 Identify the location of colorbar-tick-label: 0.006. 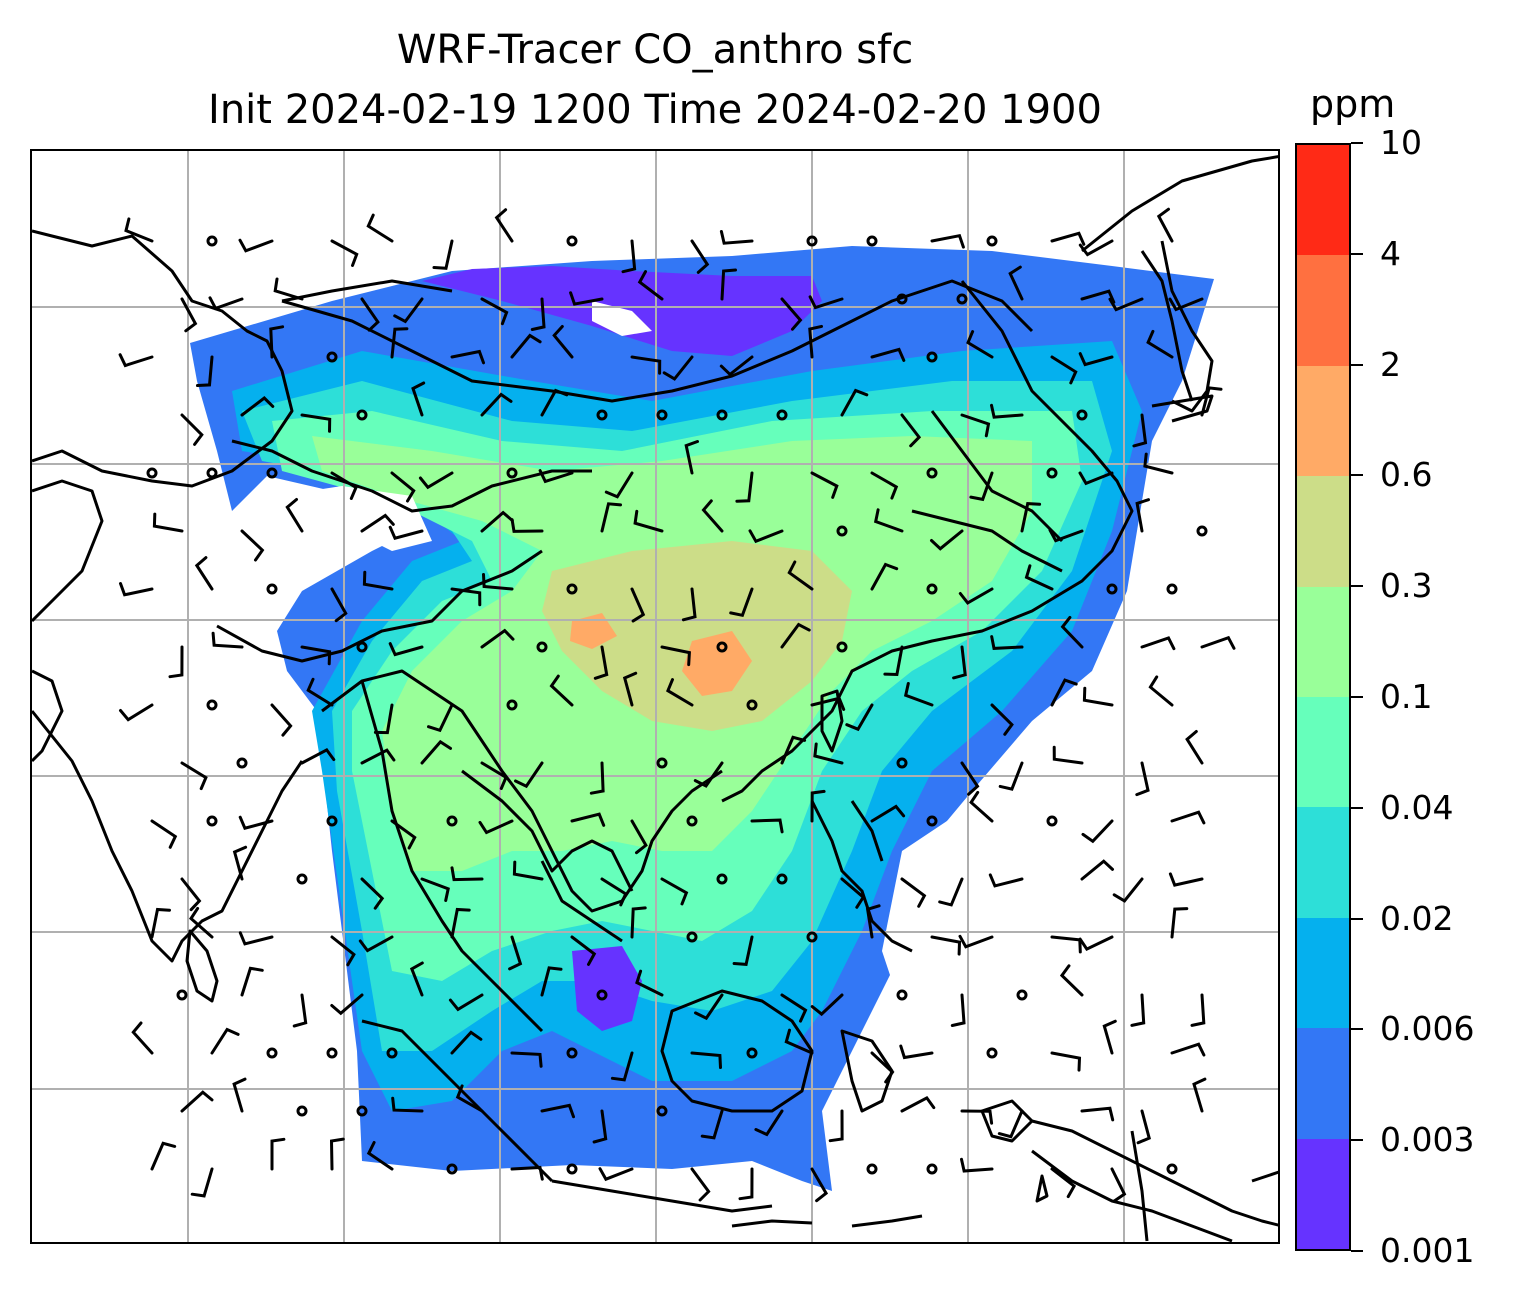
(1427, 1029).